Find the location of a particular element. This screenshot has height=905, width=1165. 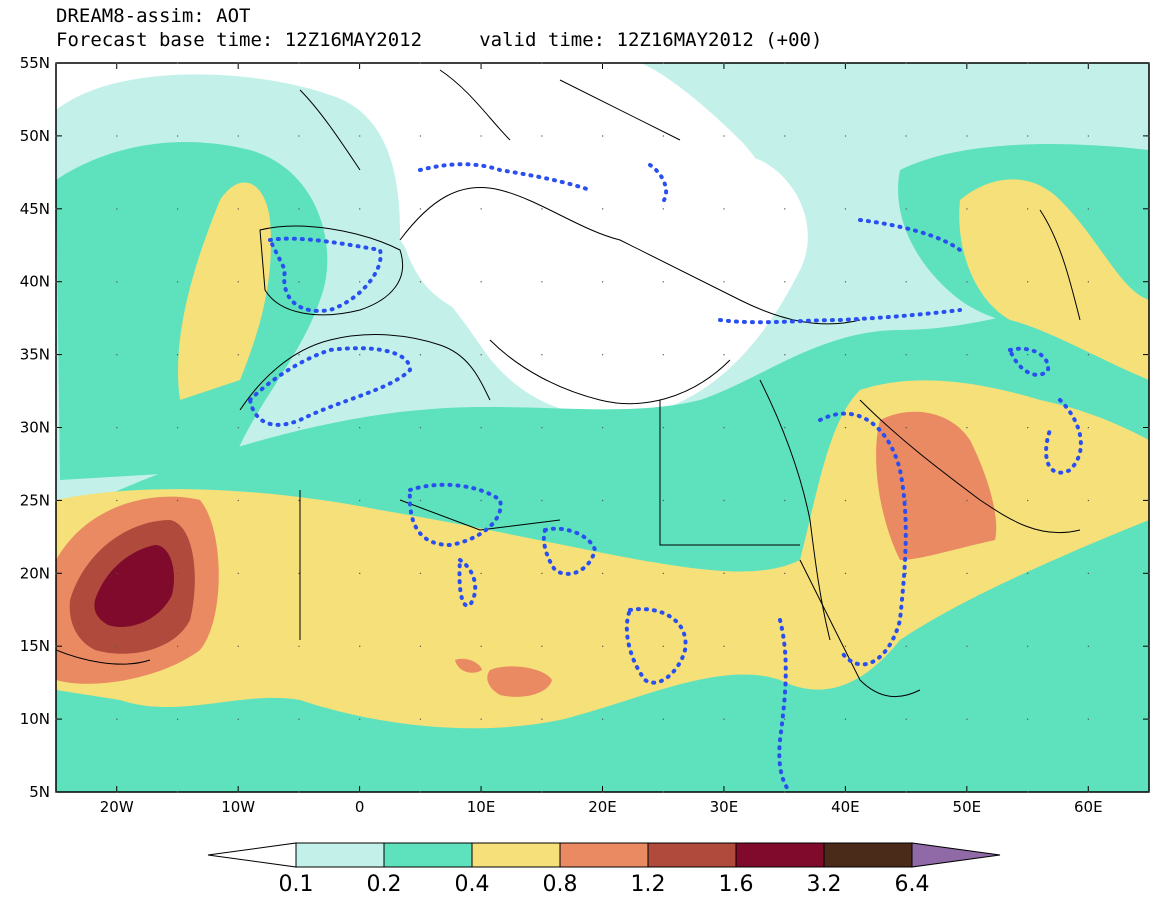

lat-label: 15N is located at coordinates (35, 646).